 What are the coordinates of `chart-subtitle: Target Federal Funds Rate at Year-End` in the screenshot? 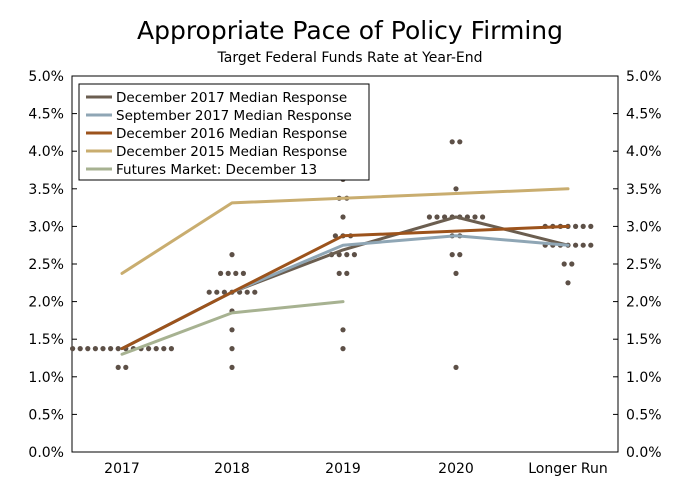 It's located at (350, 58).